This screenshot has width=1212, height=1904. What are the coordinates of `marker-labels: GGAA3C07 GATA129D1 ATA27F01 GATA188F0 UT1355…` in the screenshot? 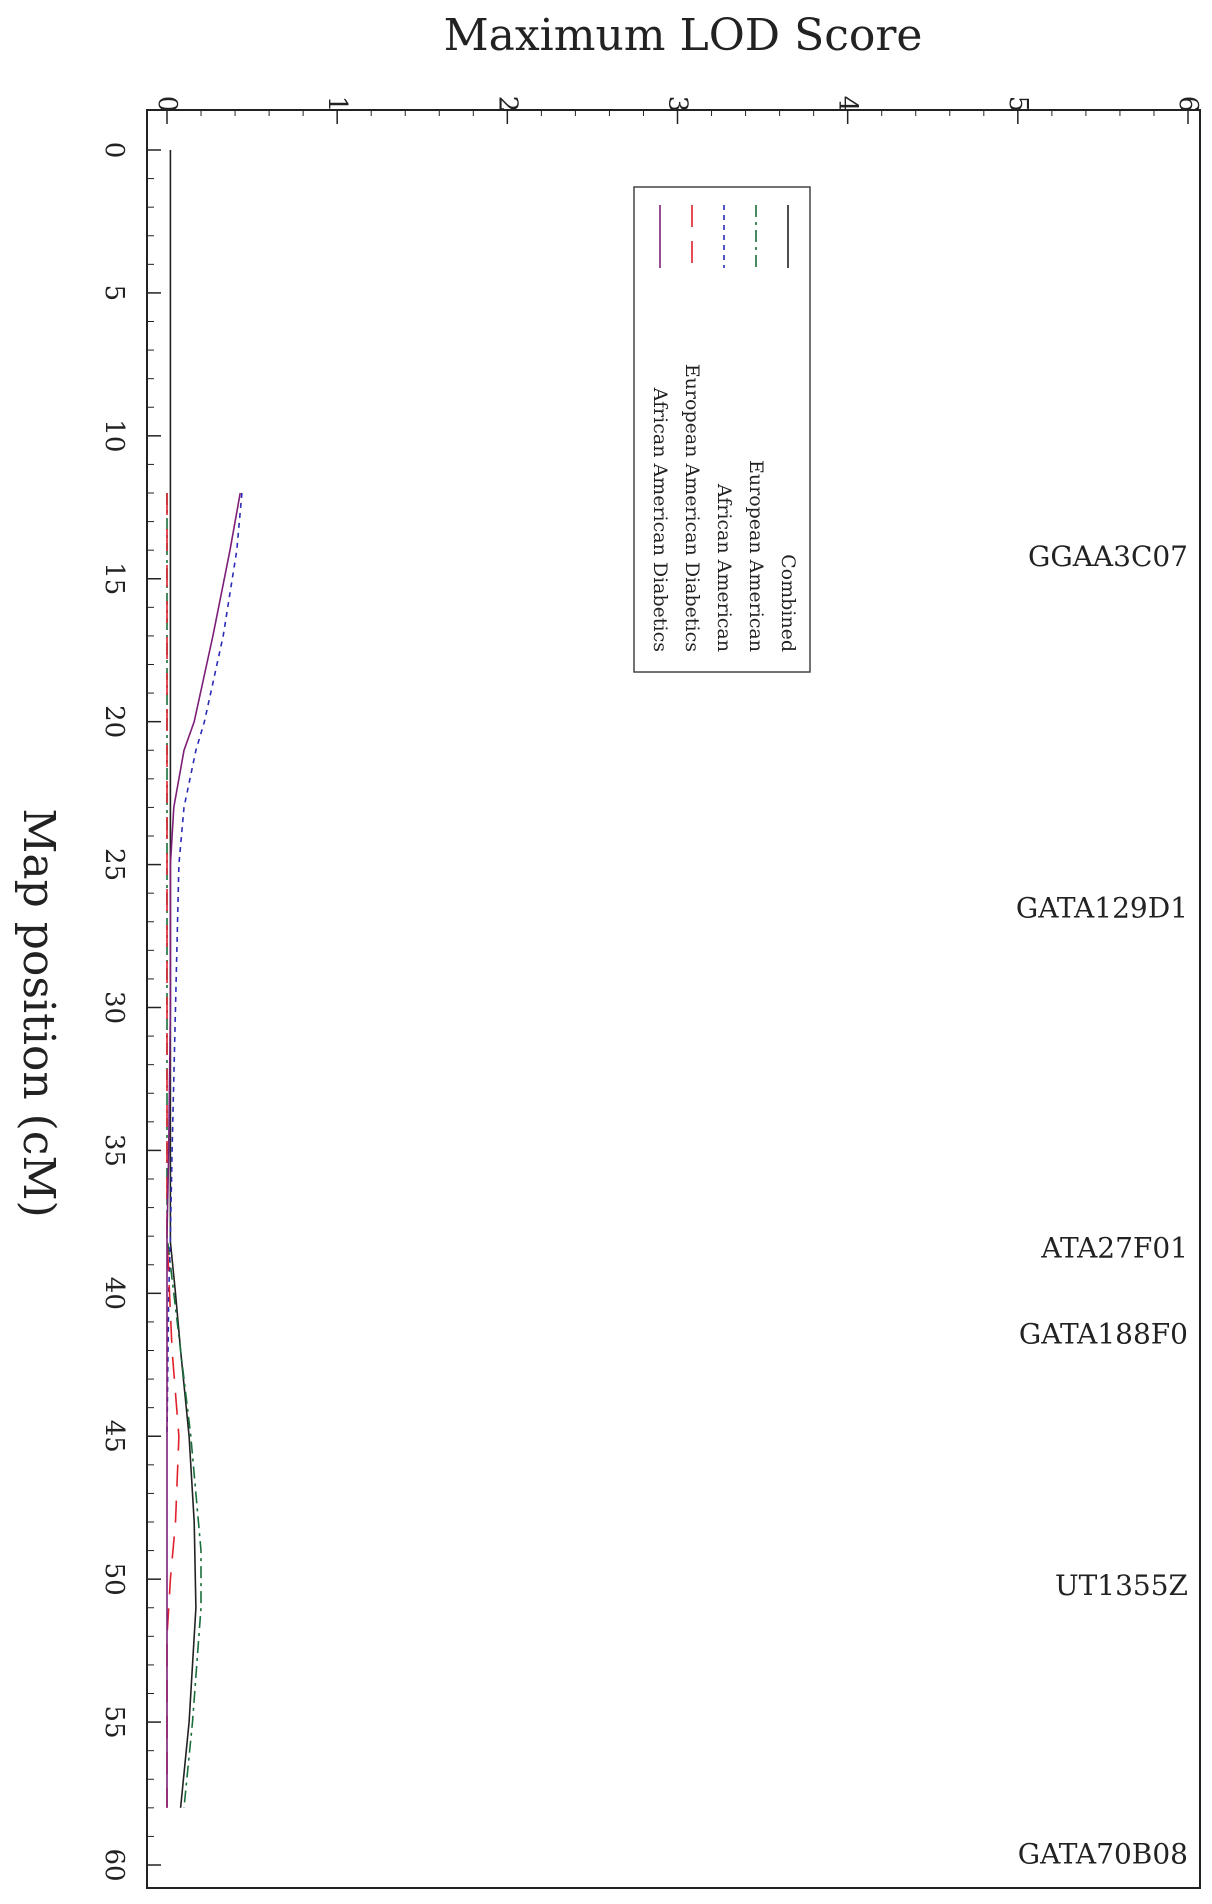 It's located at (1102, 1205).